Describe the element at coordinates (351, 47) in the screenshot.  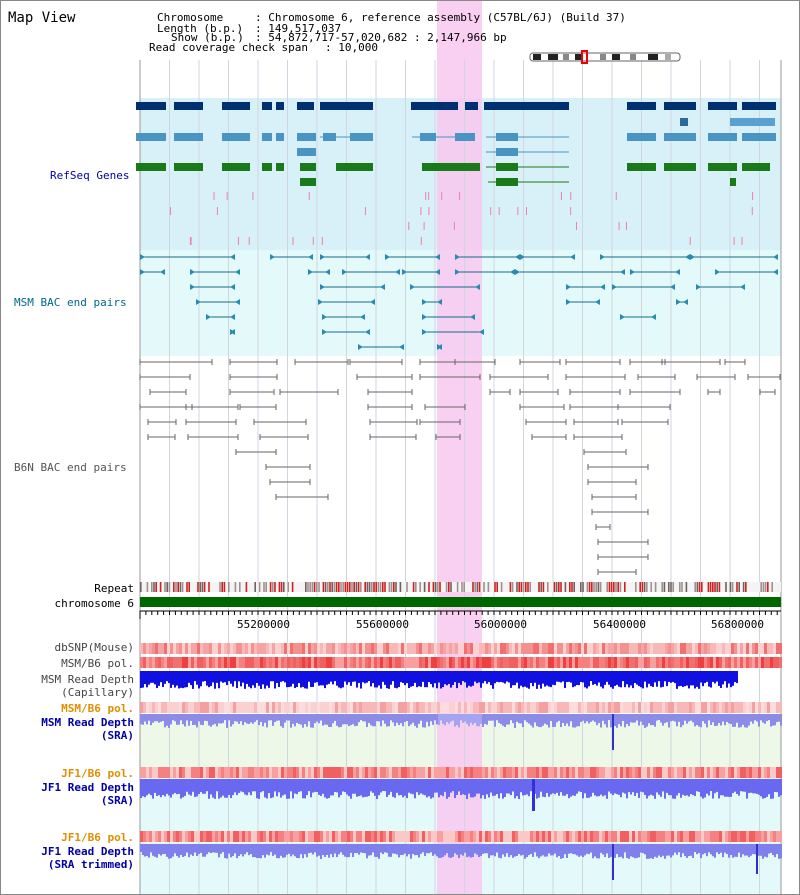
I see `coverage-value: : 10,000` at that location.